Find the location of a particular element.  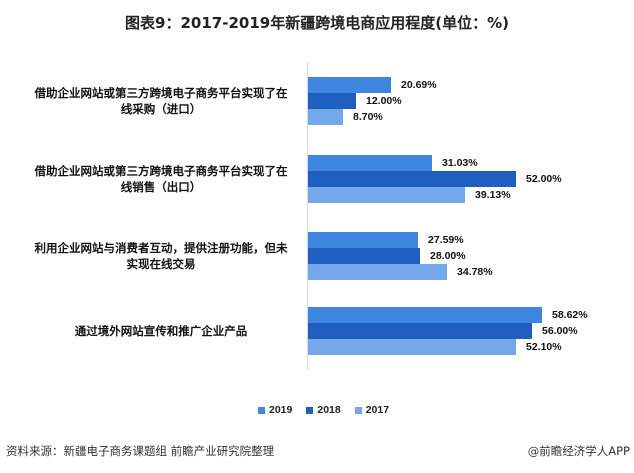

category-label: 借助企业网站或第三方跨境电子商务平台实现了在 线采购（进口） is located at coordinates (161, 101).